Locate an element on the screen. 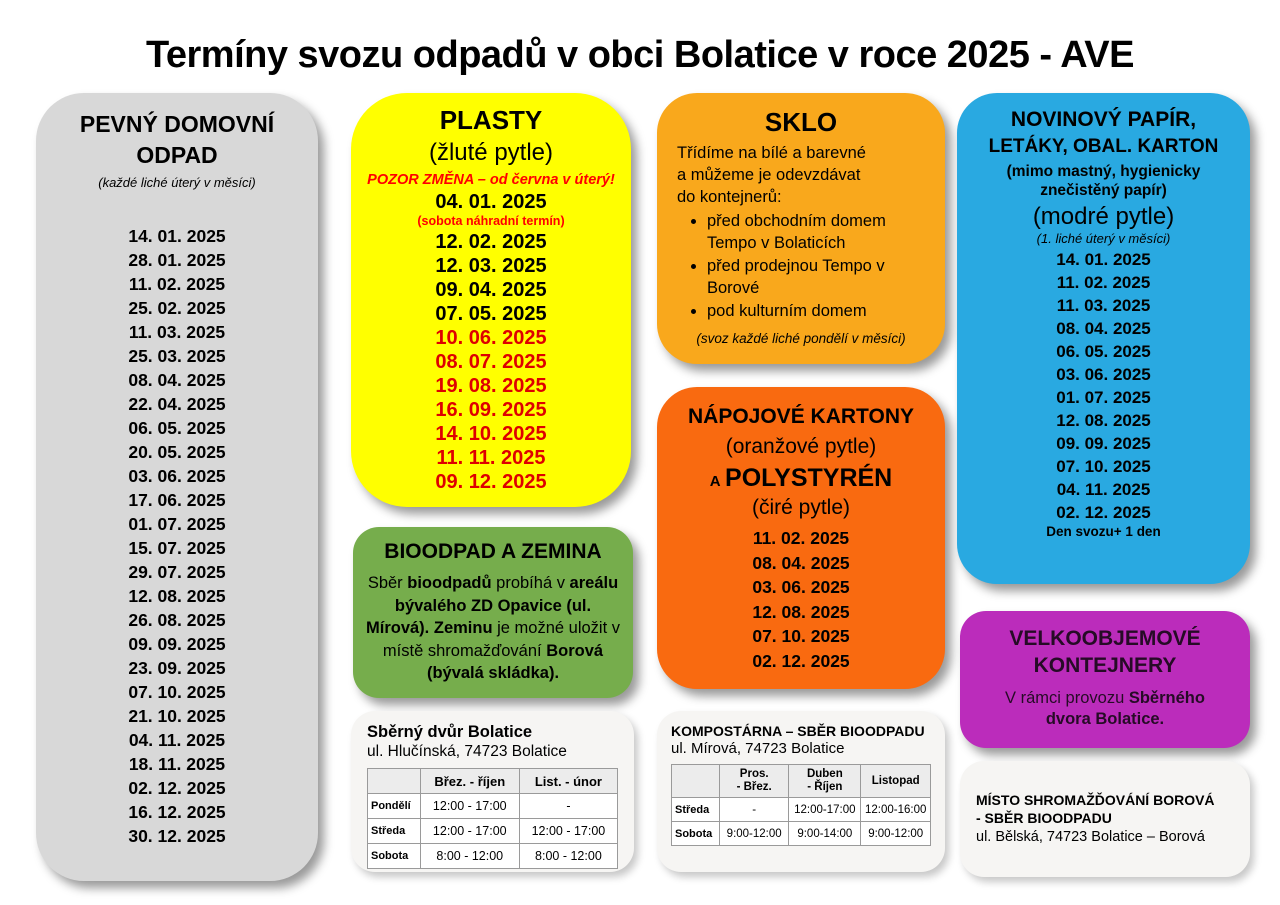 The image size is (1280, 905). collection-date: 19. 08. 2025 is located at coordinates (491, 386).